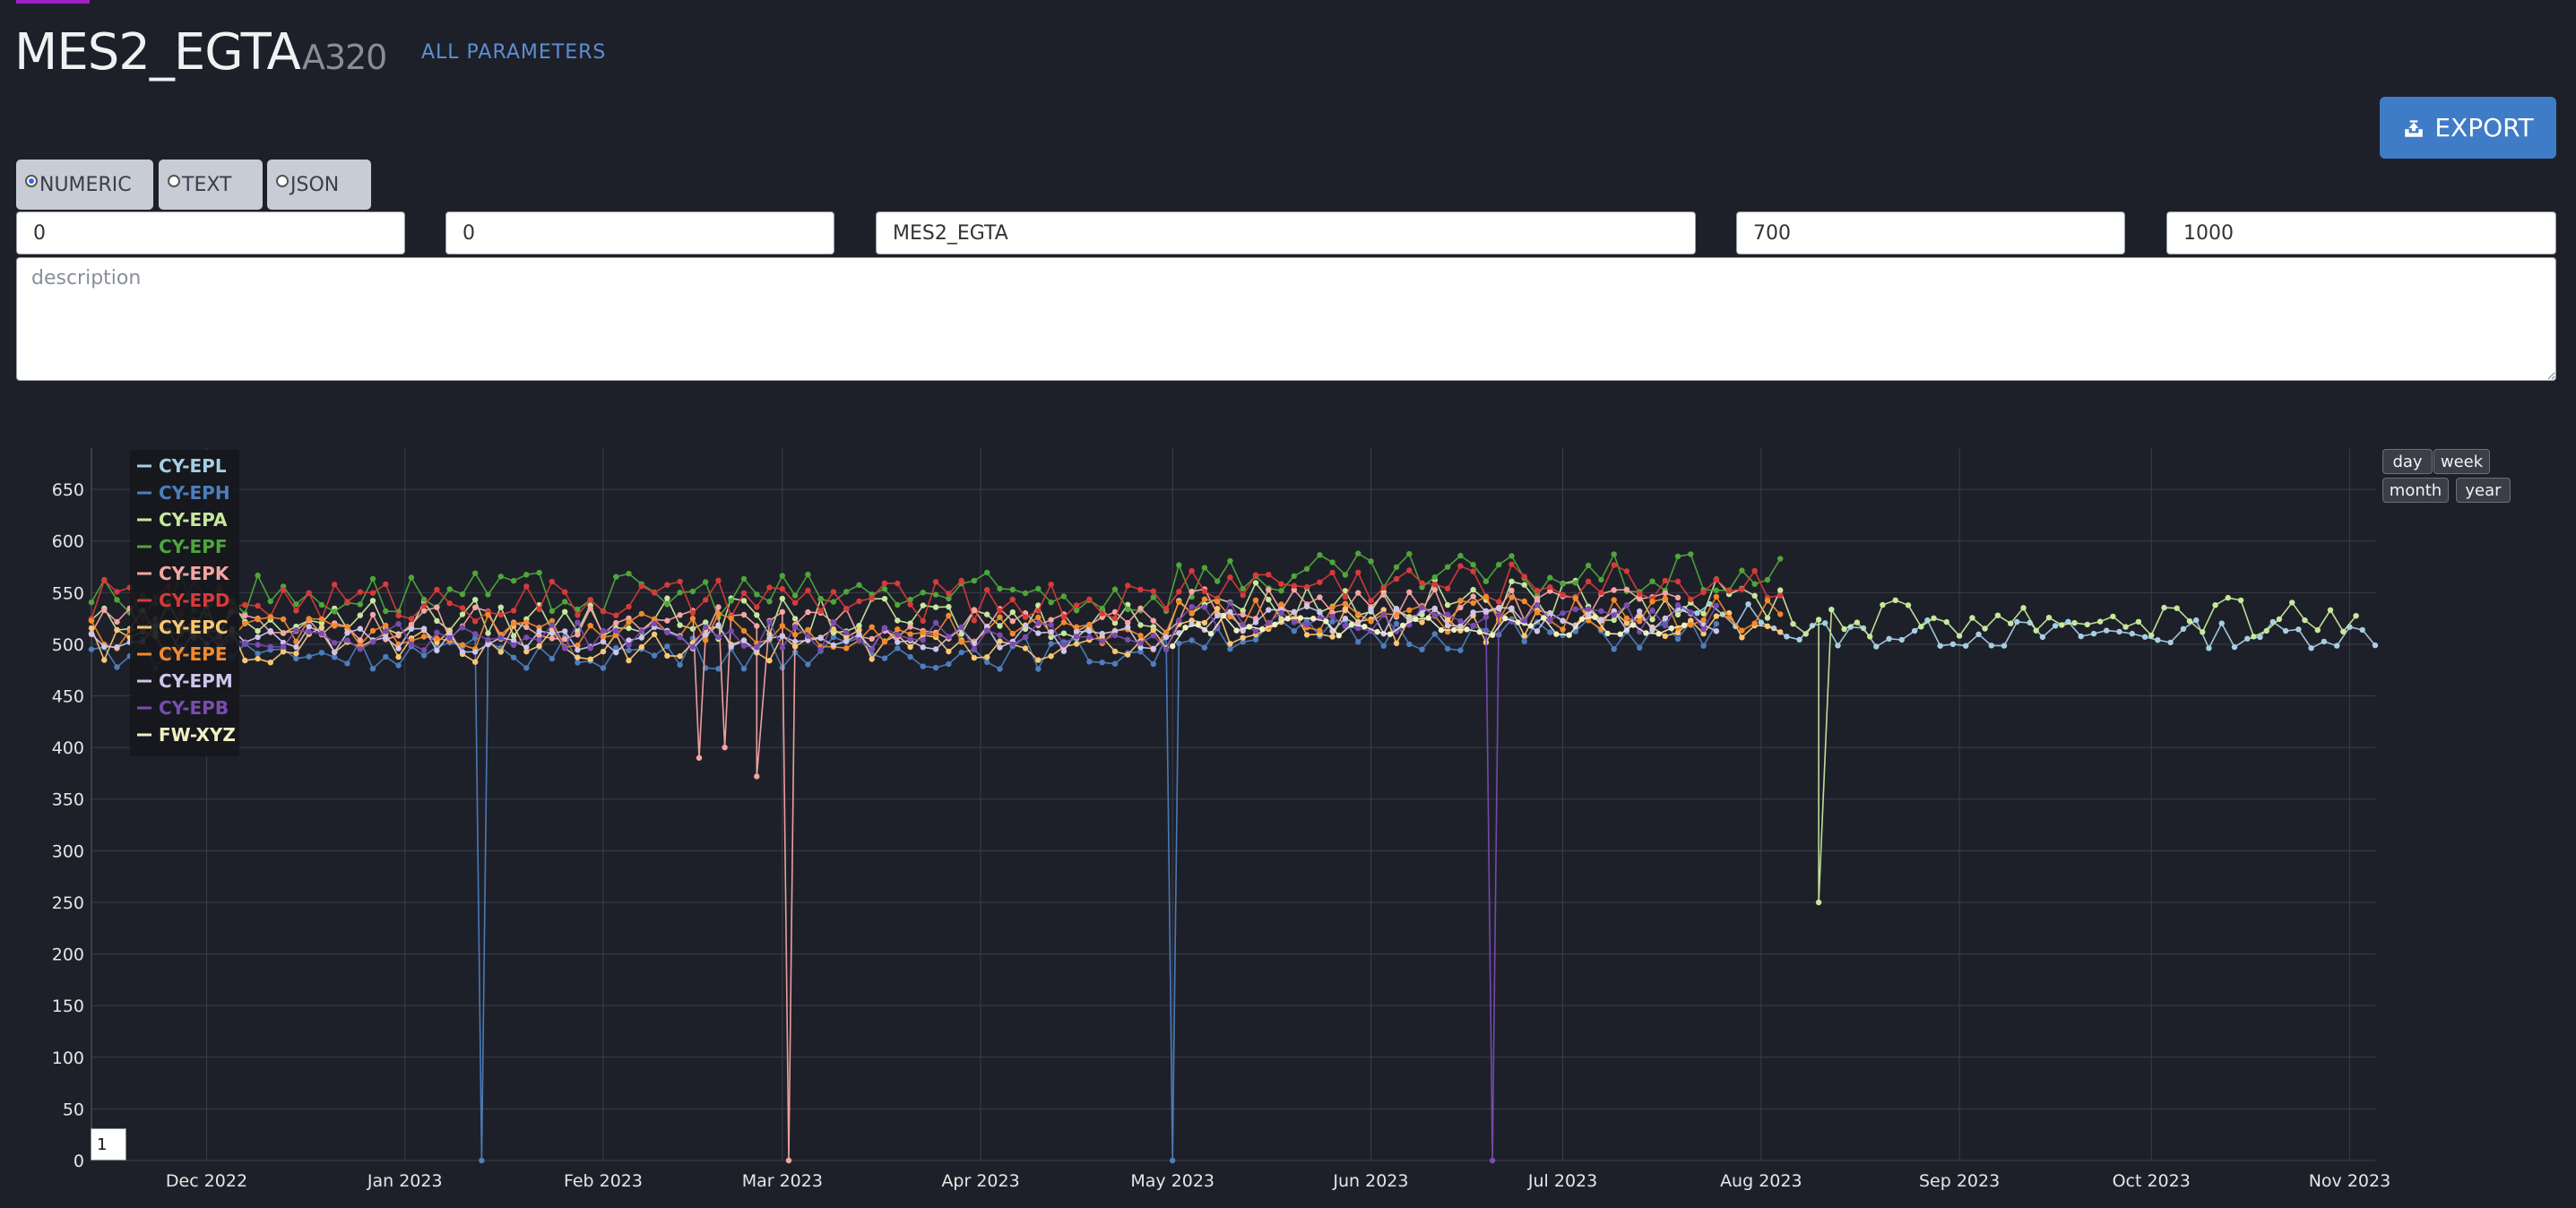  What do you see at coordinates (182, 546) in the screenshot?
I see `legend-item: CY-EPF` at bounding box center [182, 546].